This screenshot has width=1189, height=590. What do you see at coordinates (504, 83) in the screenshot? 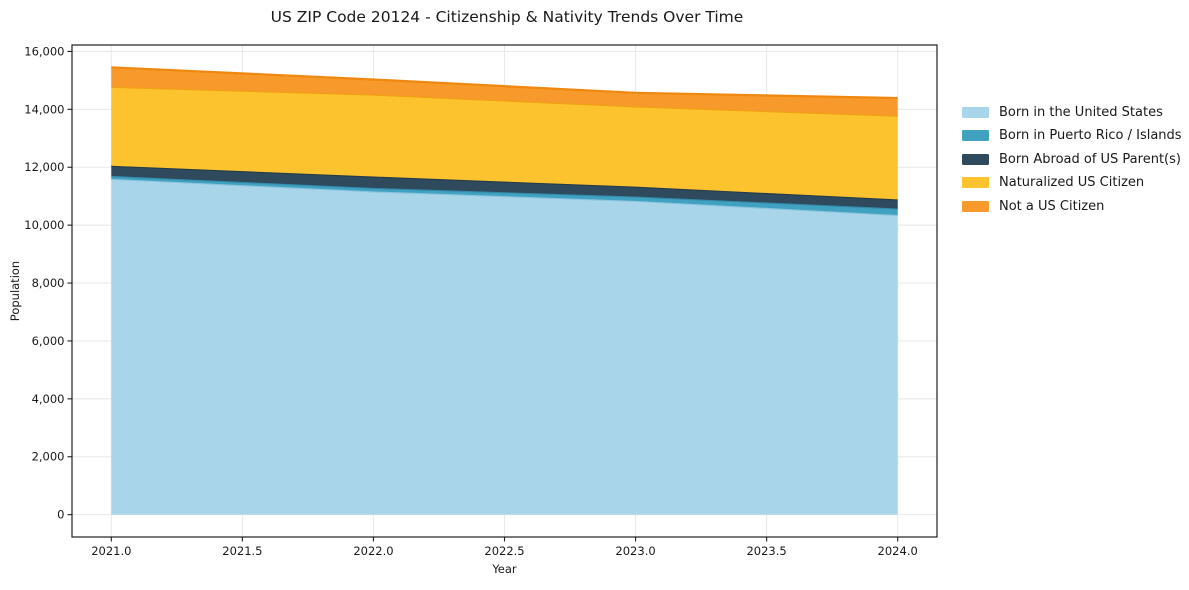
I see `area-edge-not-a-us-citizen` at bounding box center [504, 83].